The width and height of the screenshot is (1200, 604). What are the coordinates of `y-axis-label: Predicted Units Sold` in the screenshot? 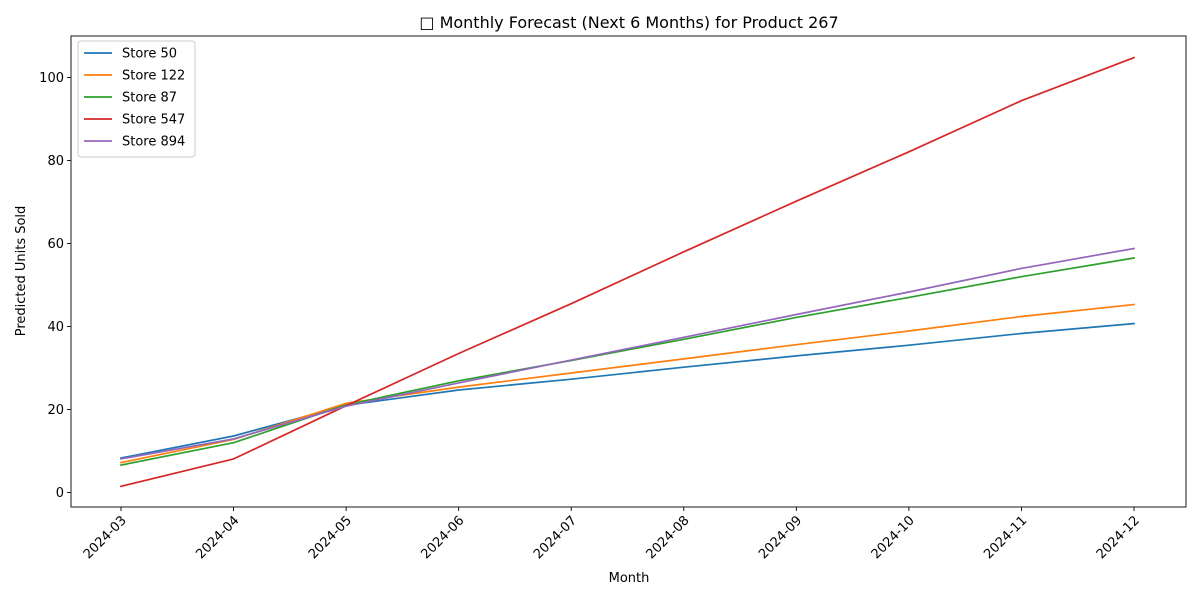 It's located at (21, 271).